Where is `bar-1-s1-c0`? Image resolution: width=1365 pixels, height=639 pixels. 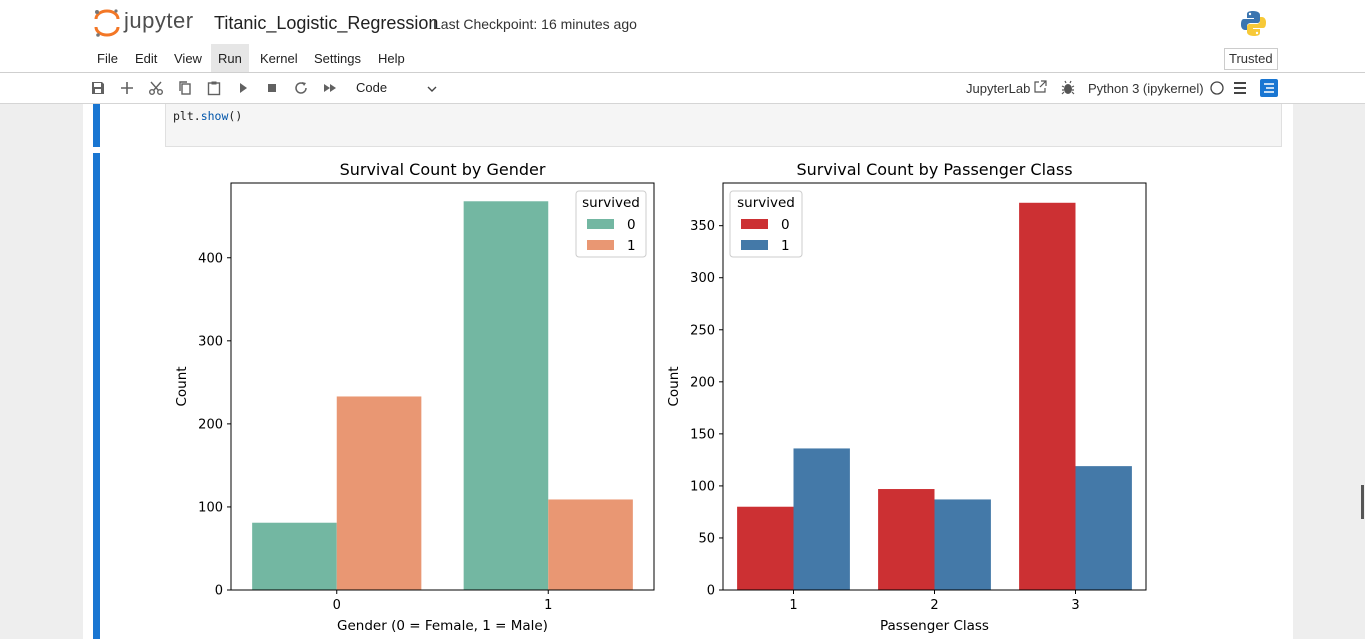 bar-1-s1-c0 is located at coordinates (821, 519).